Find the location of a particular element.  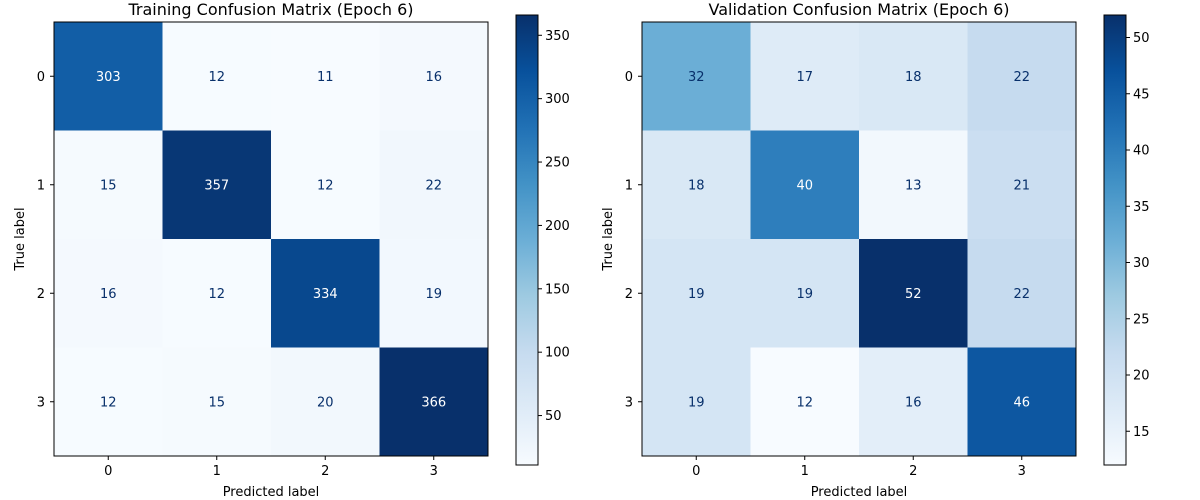

chart-title: Training Confusion Matrix (Epoch 6) is located at coordinates (270, 9).